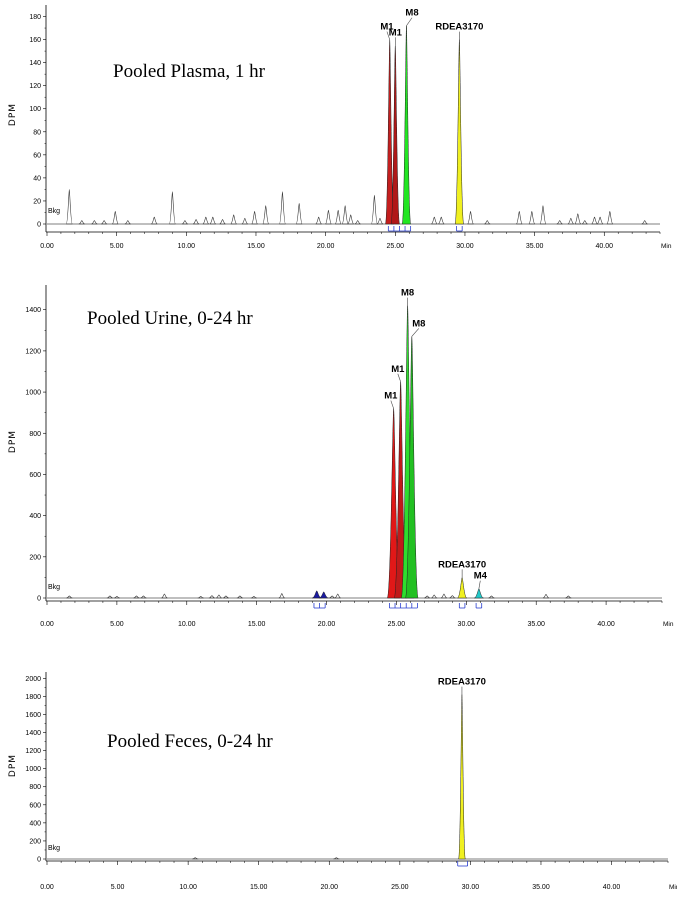 The width and height of the screenshot is (677, 897). What do you see at coordinates (13, 114) in the screenshot?
I see `y-axis-label: DPM` at bounding box center [13, 114].